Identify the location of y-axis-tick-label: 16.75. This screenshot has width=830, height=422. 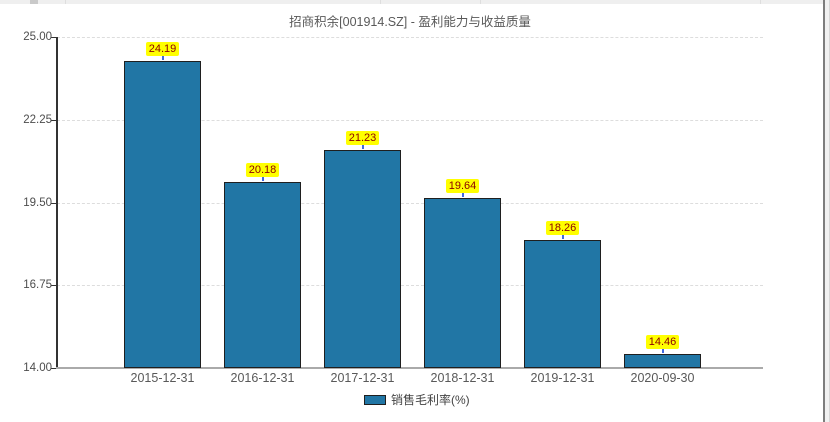
(37, 285).